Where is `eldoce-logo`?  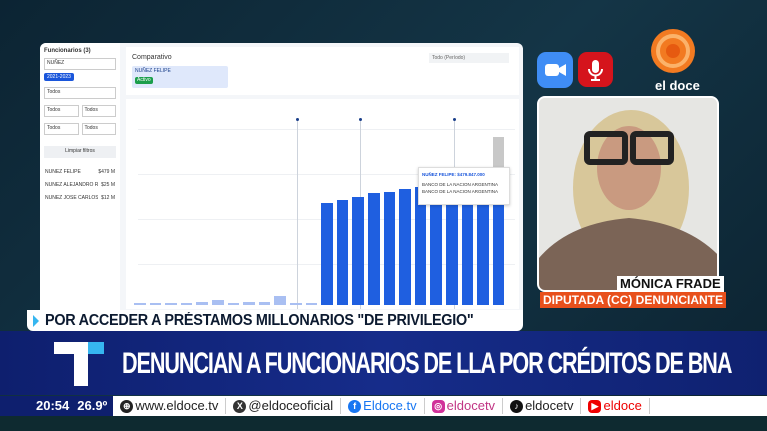
eldoce-logo is located at coordinates (673, 51).